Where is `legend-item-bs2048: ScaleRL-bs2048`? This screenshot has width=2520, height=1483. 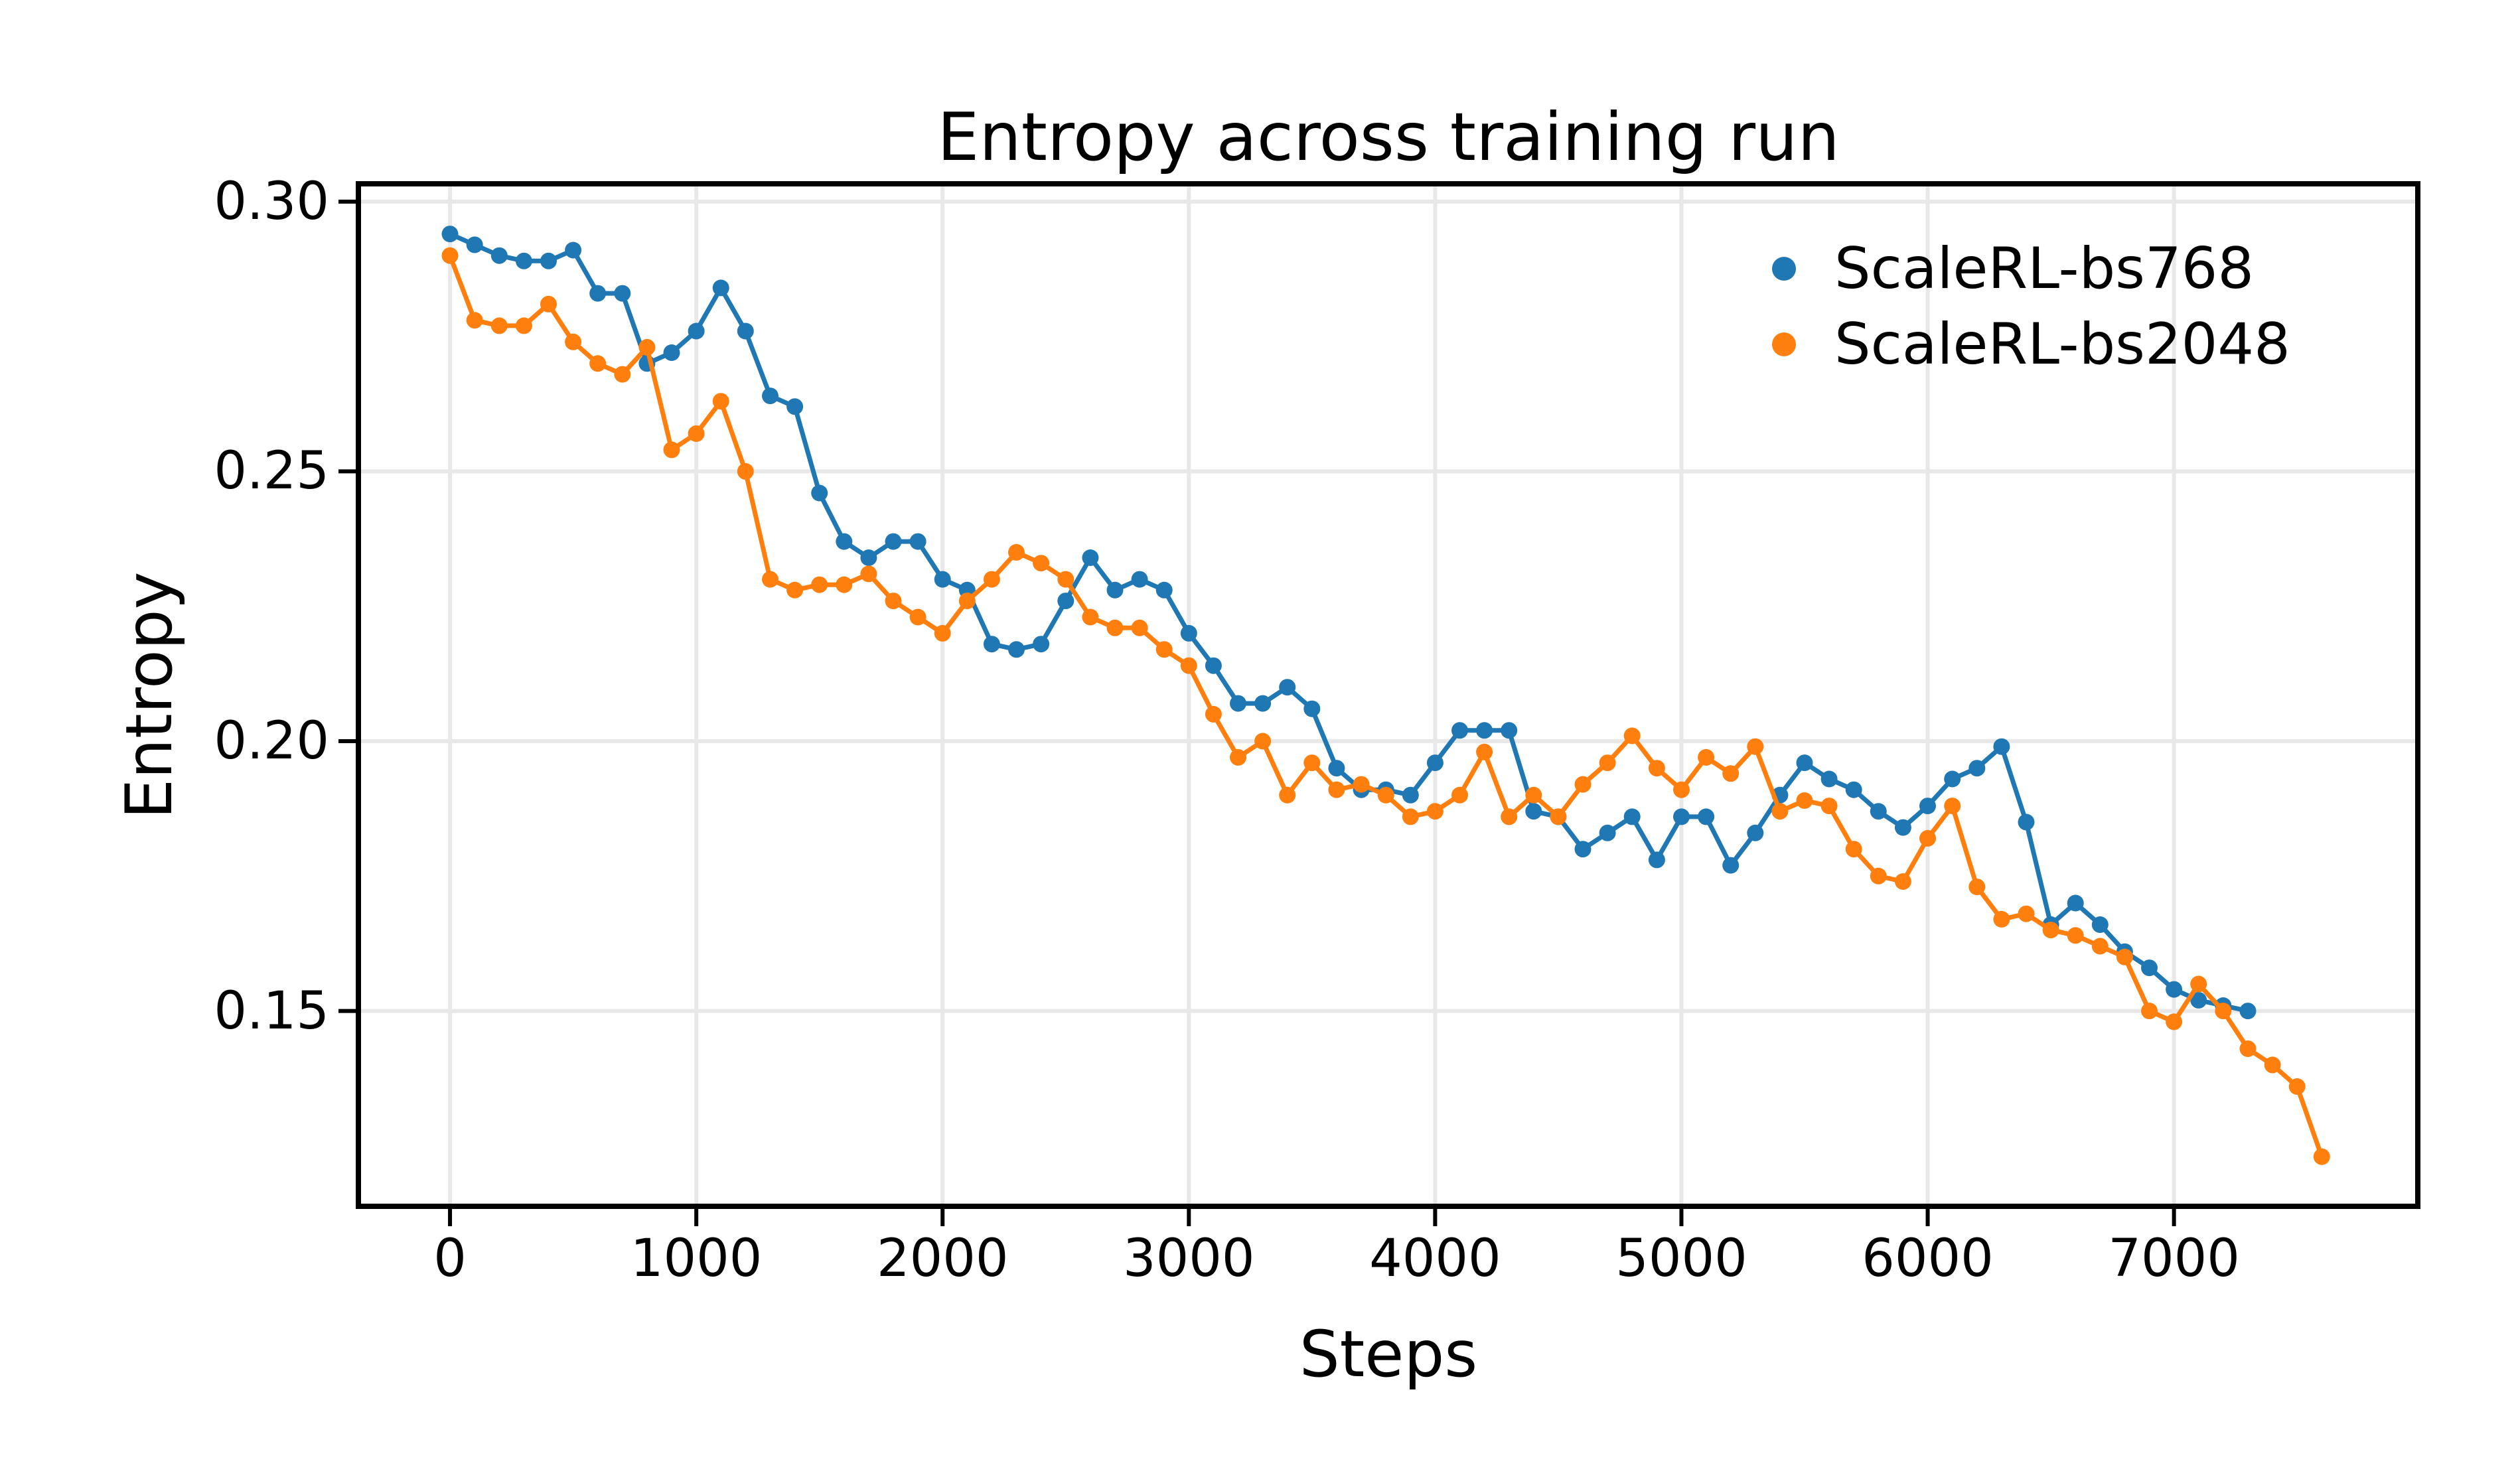
legend-item-bs2048: ScaleRL-bs2048 is located at coordinates (2031, 344).